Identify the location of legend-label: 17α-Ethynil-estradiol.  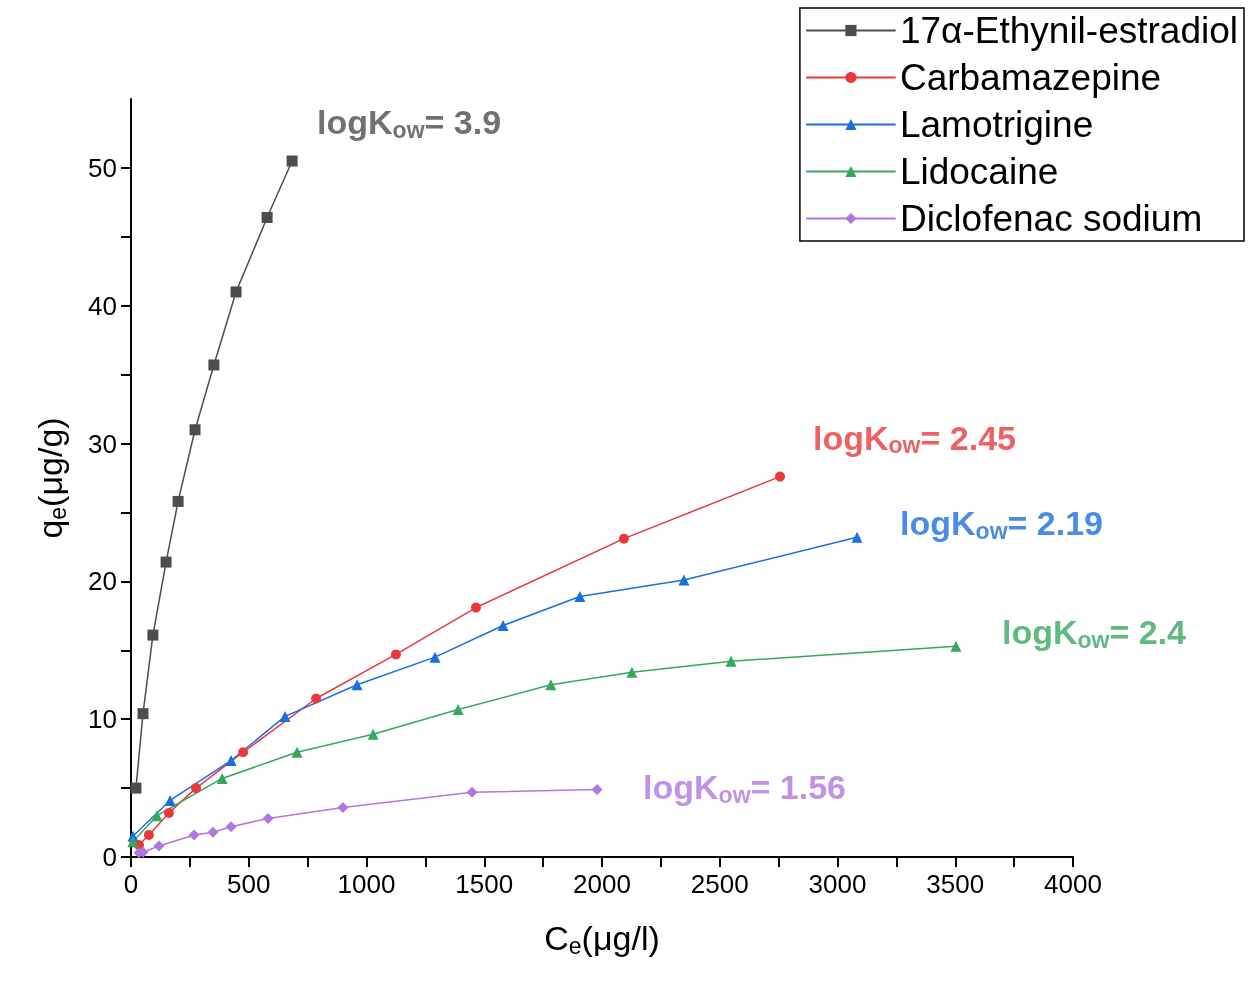
(1069, 30).